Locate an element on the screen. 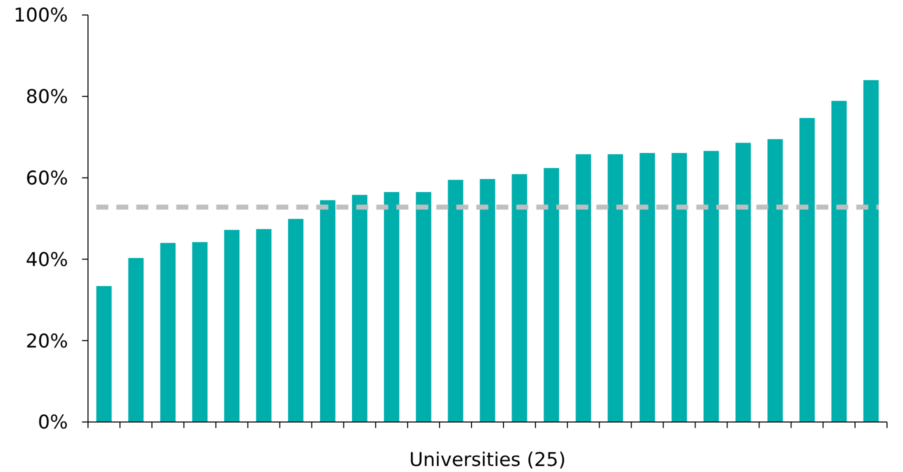 This screenshot has width=903, height=472. y-tick-label: 80% is located at coordinates (47, 97).